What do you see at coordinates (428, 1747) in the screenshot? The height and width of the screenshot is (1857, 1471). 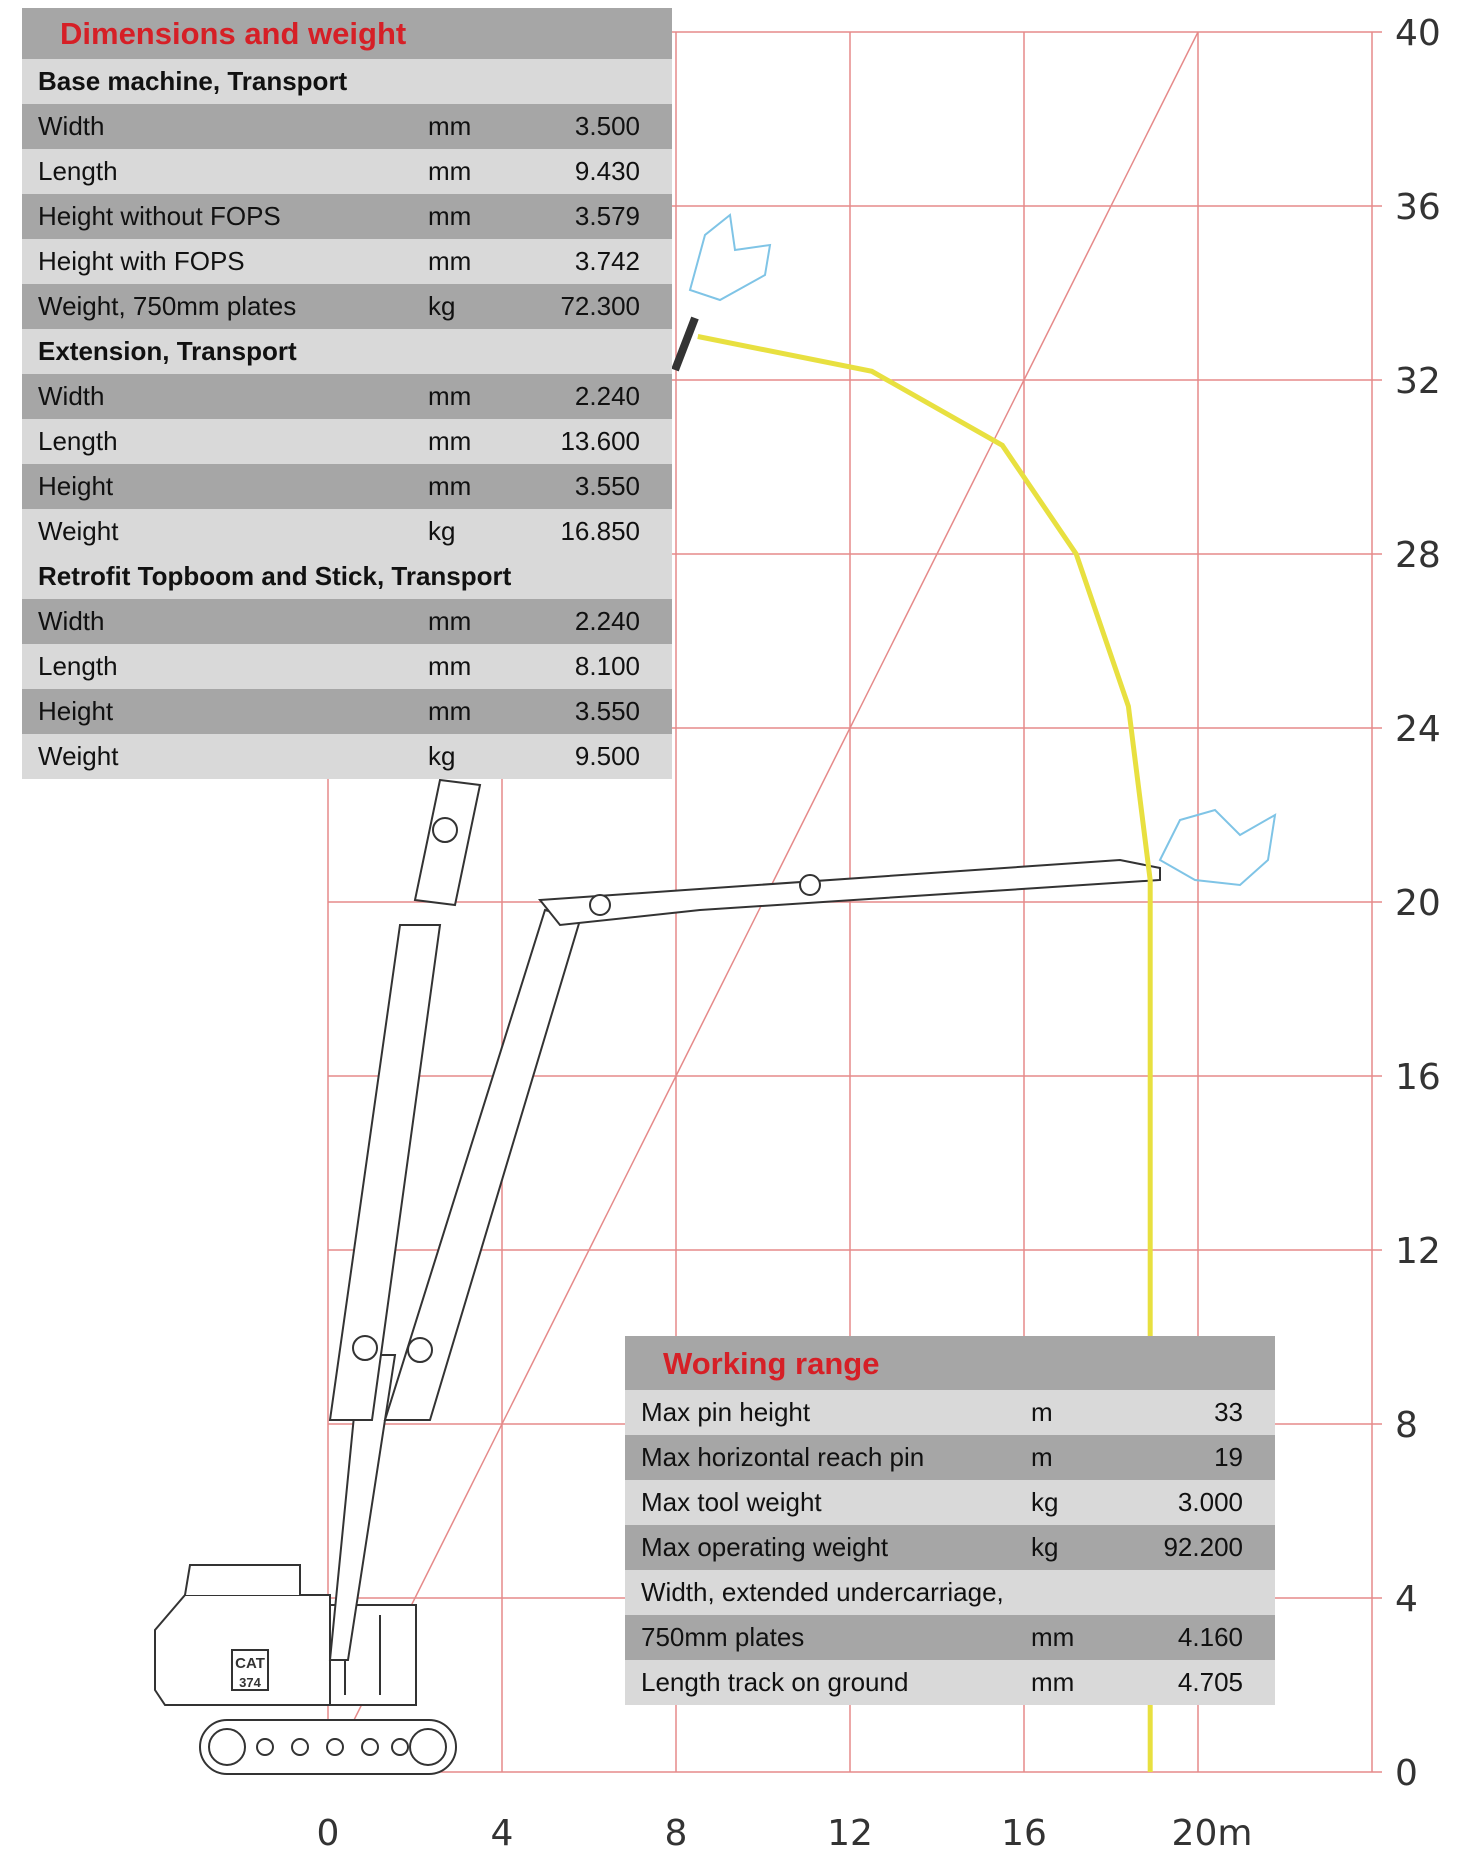 I see `track-wheel` at bounding box center [428, 1747].